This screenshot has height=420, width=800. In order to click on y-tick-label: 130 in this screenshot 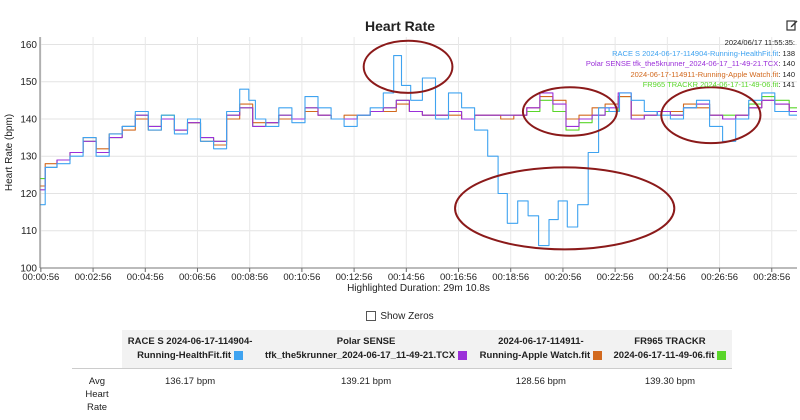, I will do `click(28, 157)`.